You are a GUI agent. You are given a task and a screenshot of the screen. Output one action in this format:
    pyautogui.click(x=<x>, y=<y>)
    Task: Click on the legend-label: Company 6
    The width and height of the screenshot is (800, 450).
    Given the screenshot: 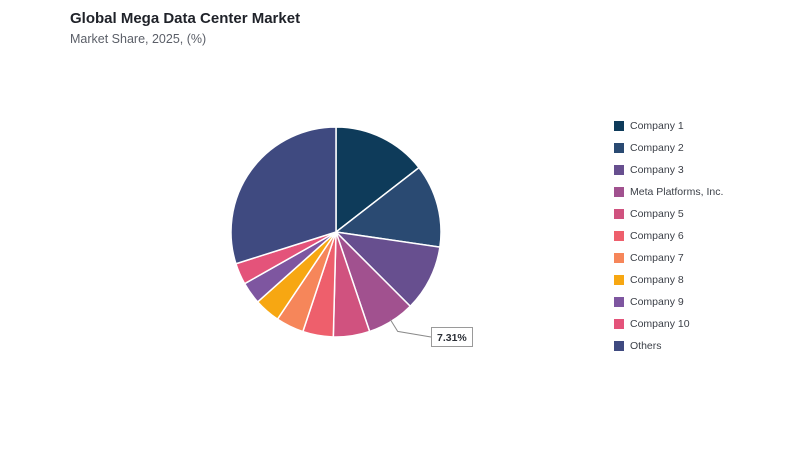 What is the action you would take?
    pyautogui.click(x=657, y=236)
    